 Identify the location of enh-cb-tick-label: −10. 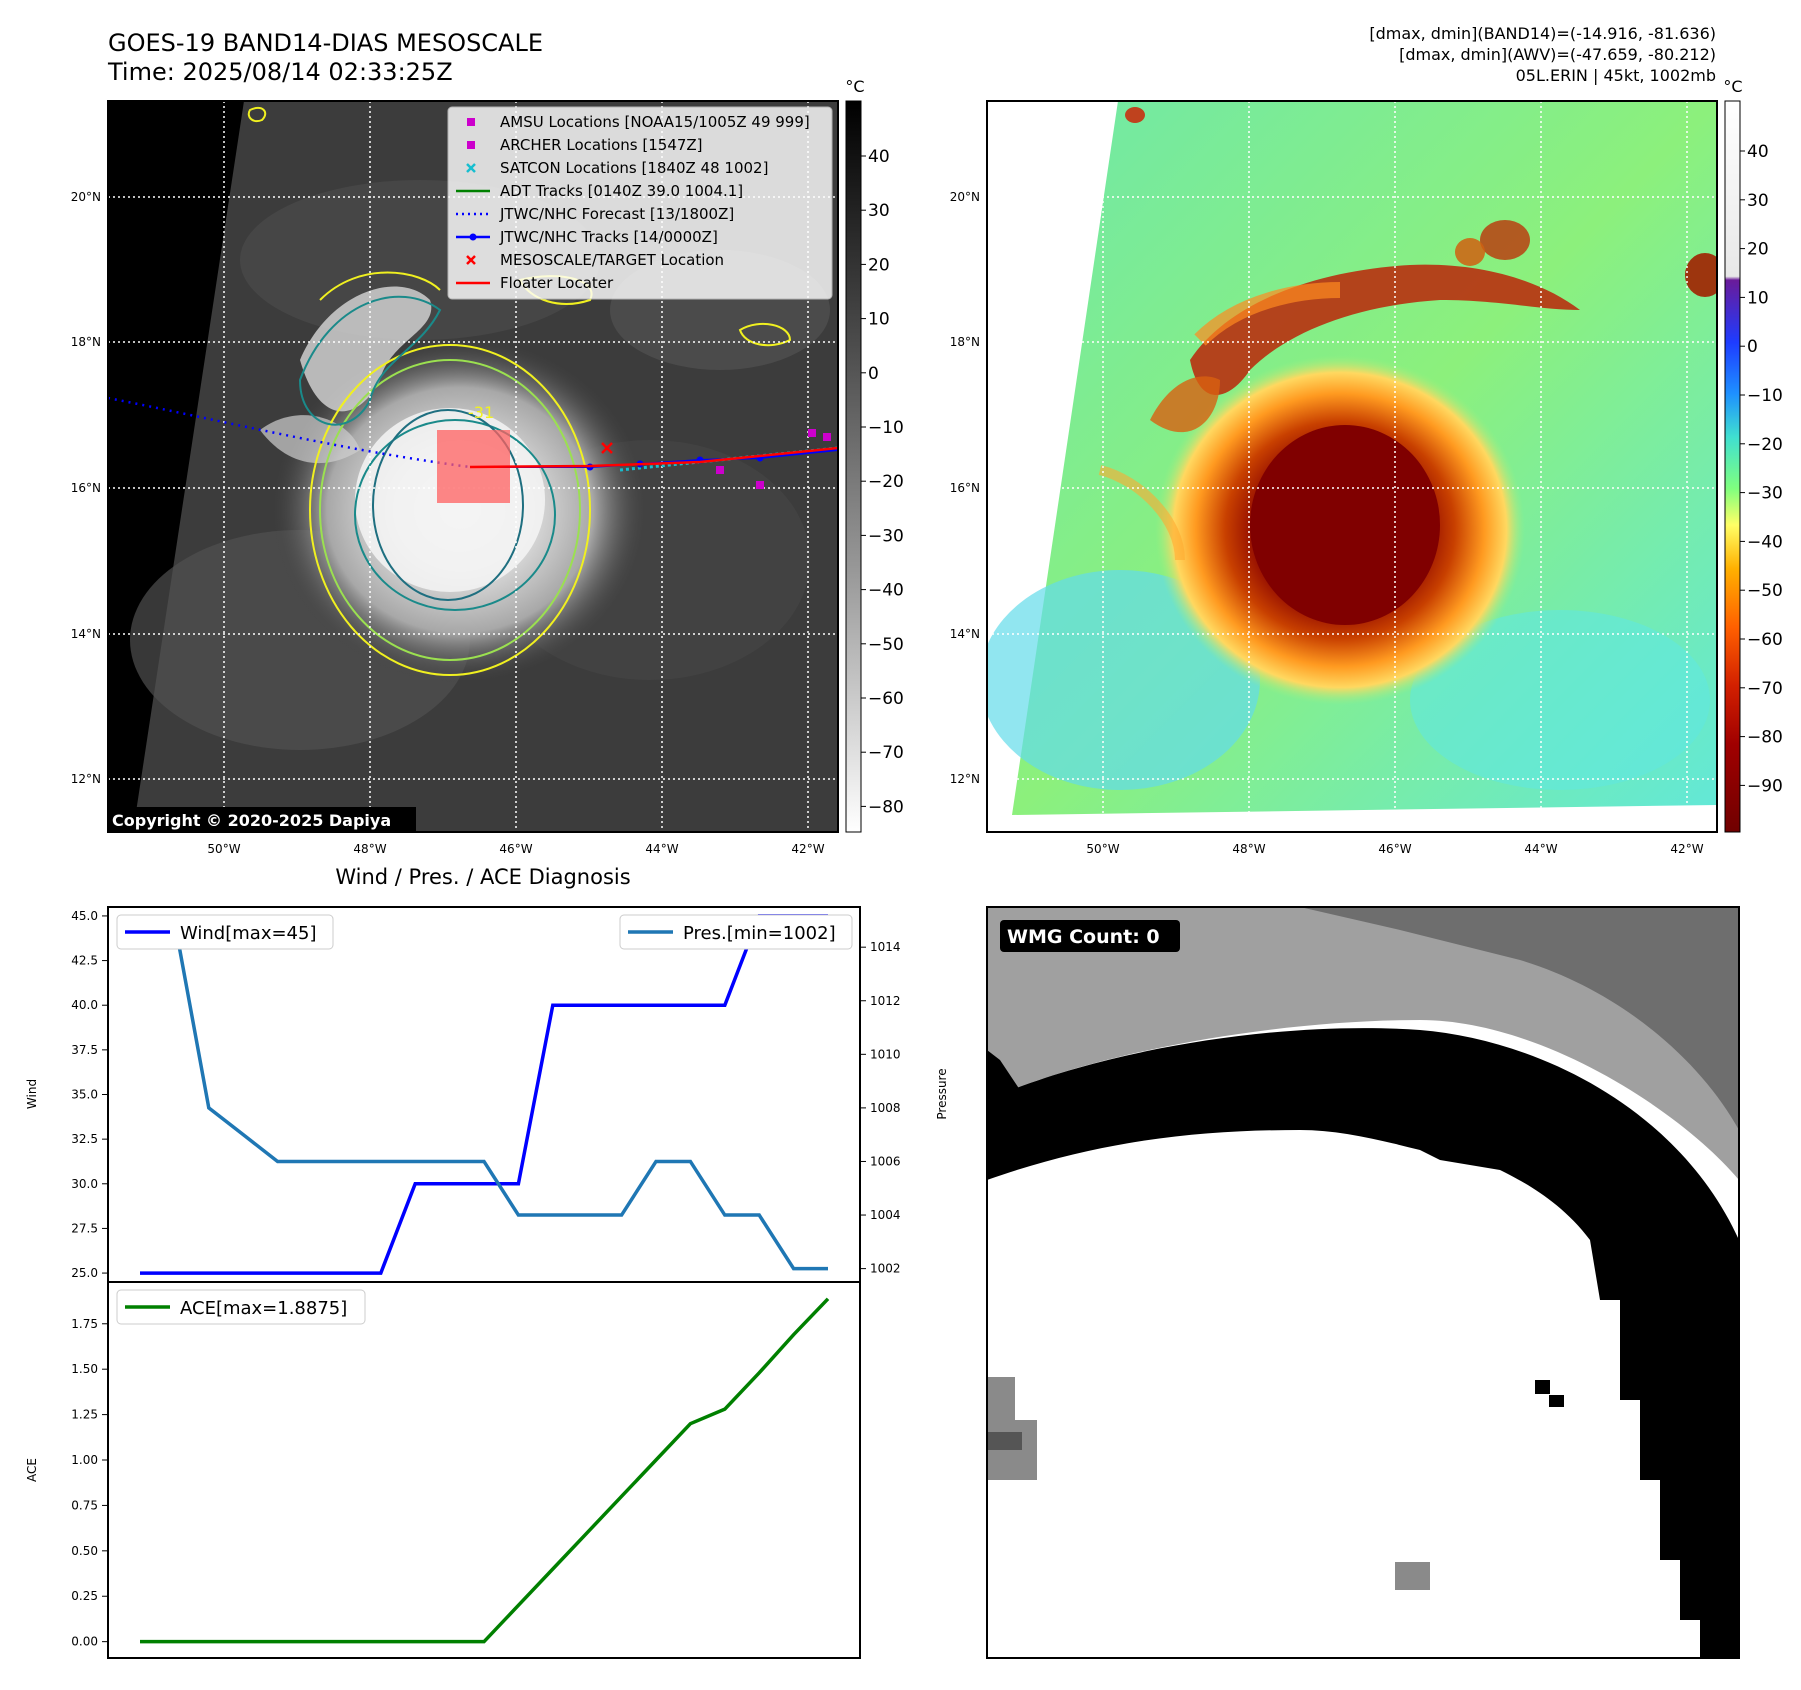
(1765, 396).